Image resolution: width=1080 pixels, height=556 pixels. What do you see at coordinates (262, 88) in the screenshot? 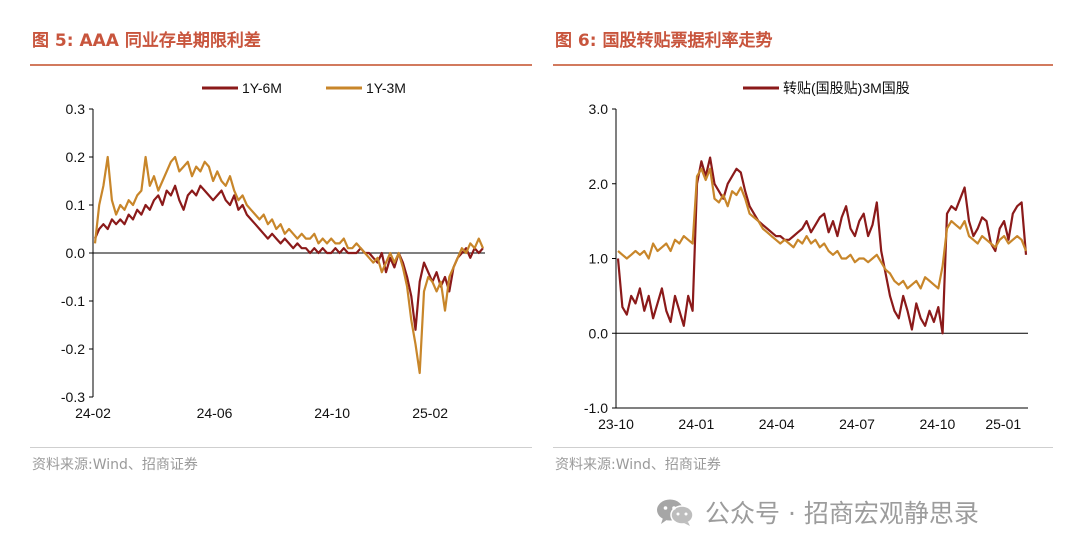
I see `legend-label: 1Y-6M` at bounding box center [262, 88].